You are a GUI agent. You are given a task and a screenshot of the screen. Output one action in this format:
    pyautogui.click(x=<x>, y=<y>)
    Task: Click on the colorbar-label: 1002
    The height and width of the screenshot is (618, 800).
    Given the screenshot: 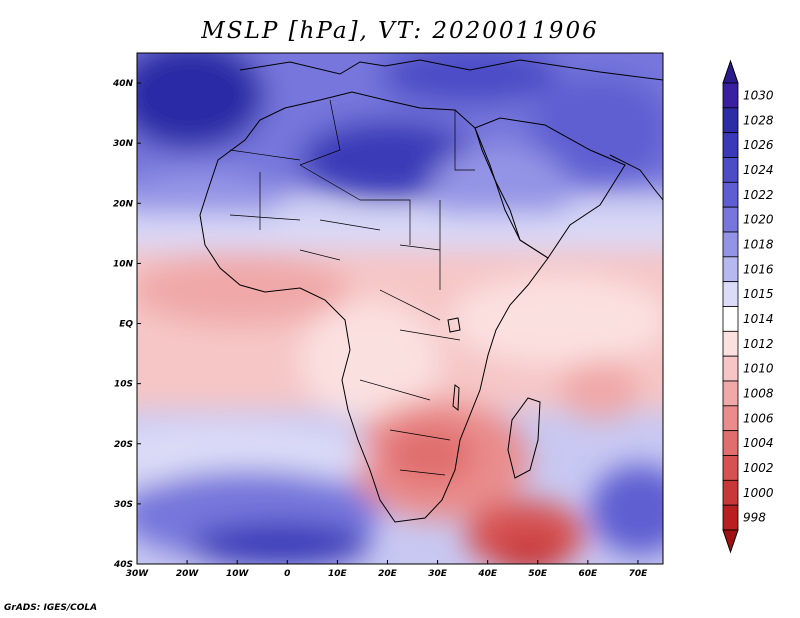 What is the action you would take?
    pyautogui.click(x=758, y=468)
    